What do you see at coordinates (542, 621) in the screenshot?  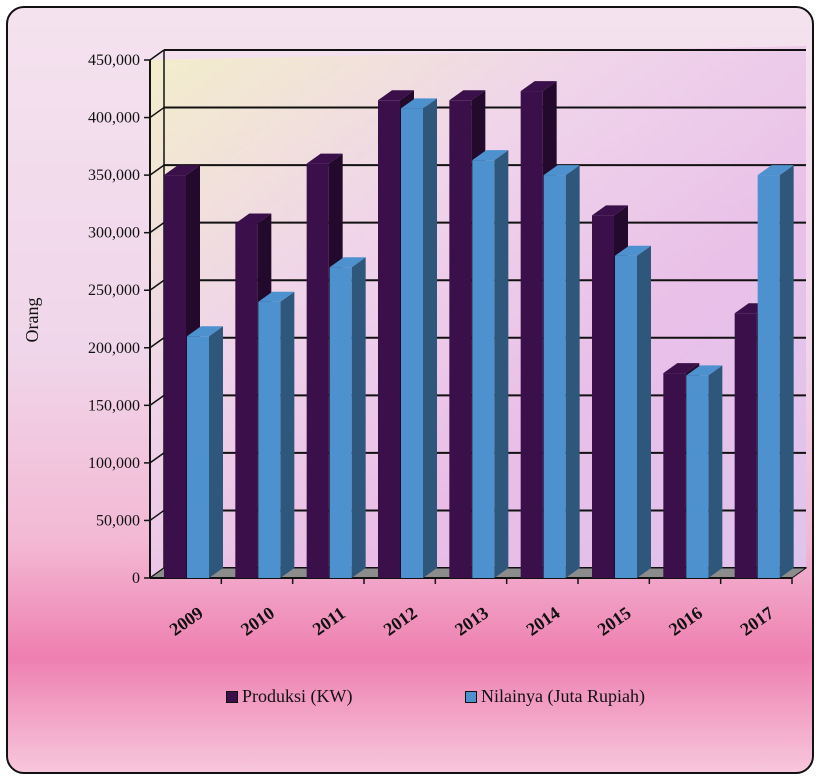 I see `x-tick-label-2014: 2014` at bounding box center [542, 621].